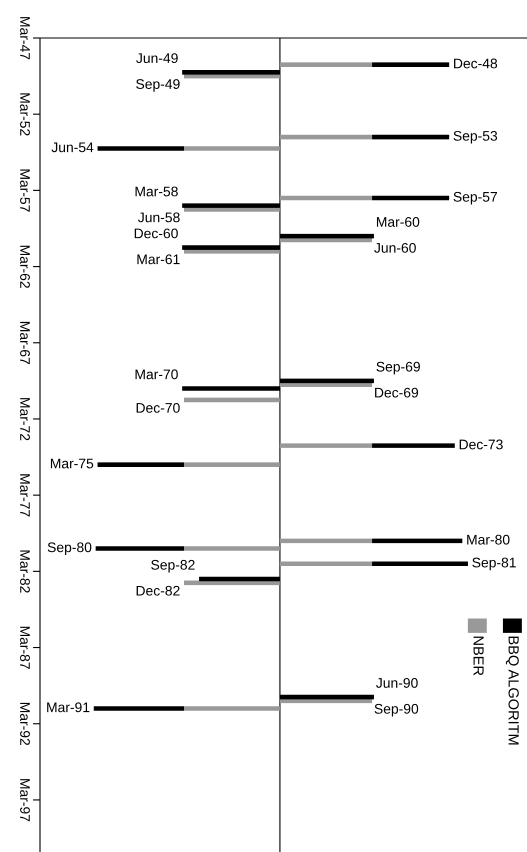  What do you see at coordinates (25, 114) in the screenshot?
I see `y-tick-label: Mar-52` at bounding box center [25, 114].